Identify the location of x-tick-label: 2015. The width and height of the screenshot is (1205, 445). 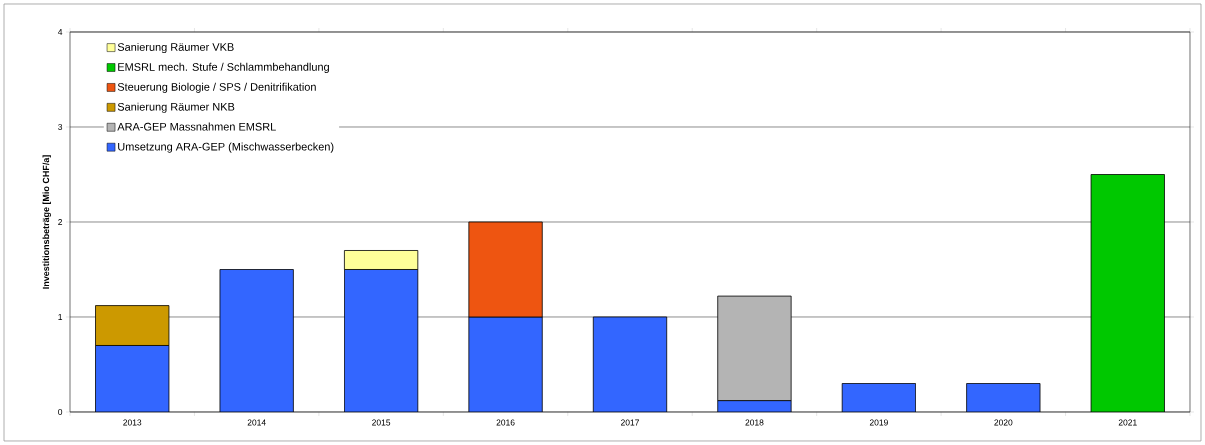
(381, 422).